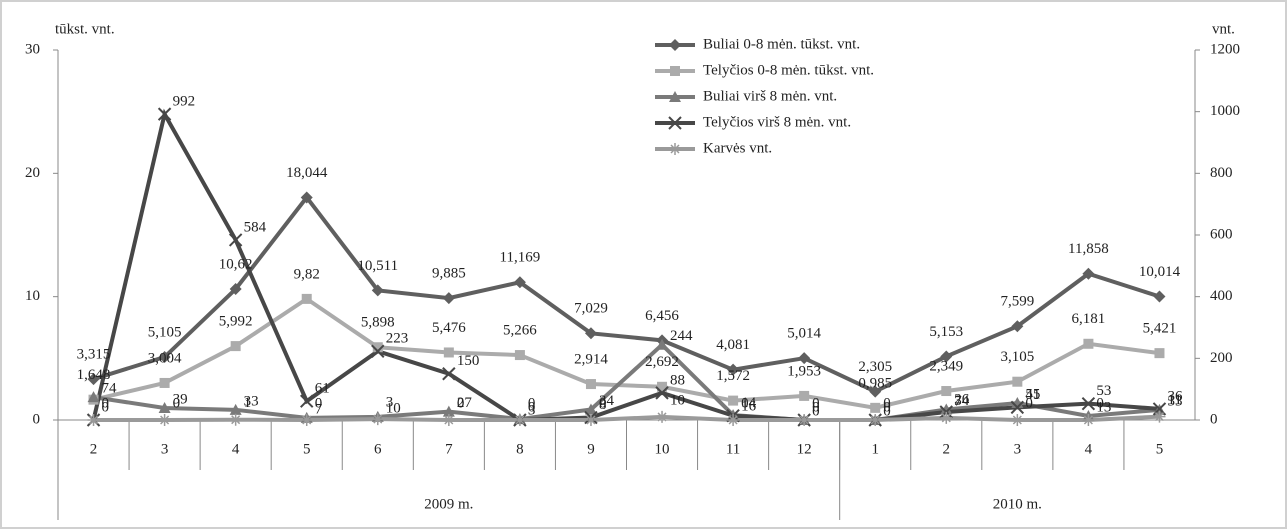  Describe the element at coordinates (1017, 504) in the screenshot. I see `group-label: 2010 m.` at that location.